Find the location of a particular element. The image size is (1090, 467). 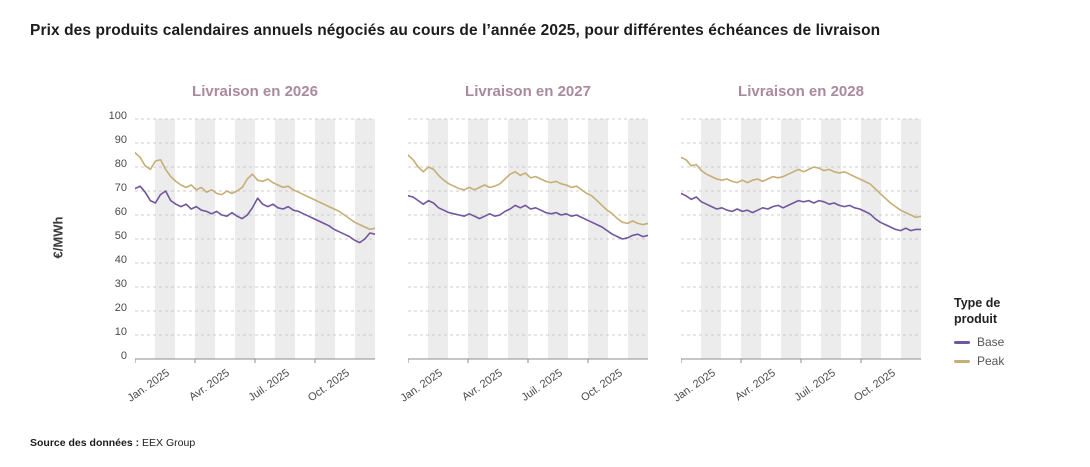

peak-line-swatch is located at coordinates (962, 361).